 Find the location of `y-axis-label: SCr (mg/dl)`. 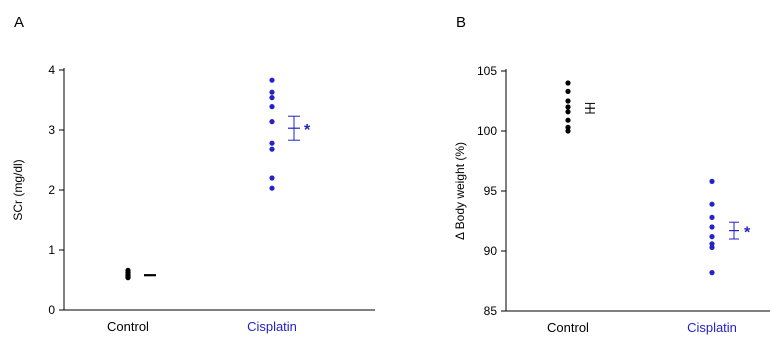

y-axis-label: SCr (mg/dl) is located at coordinates (18, 189).